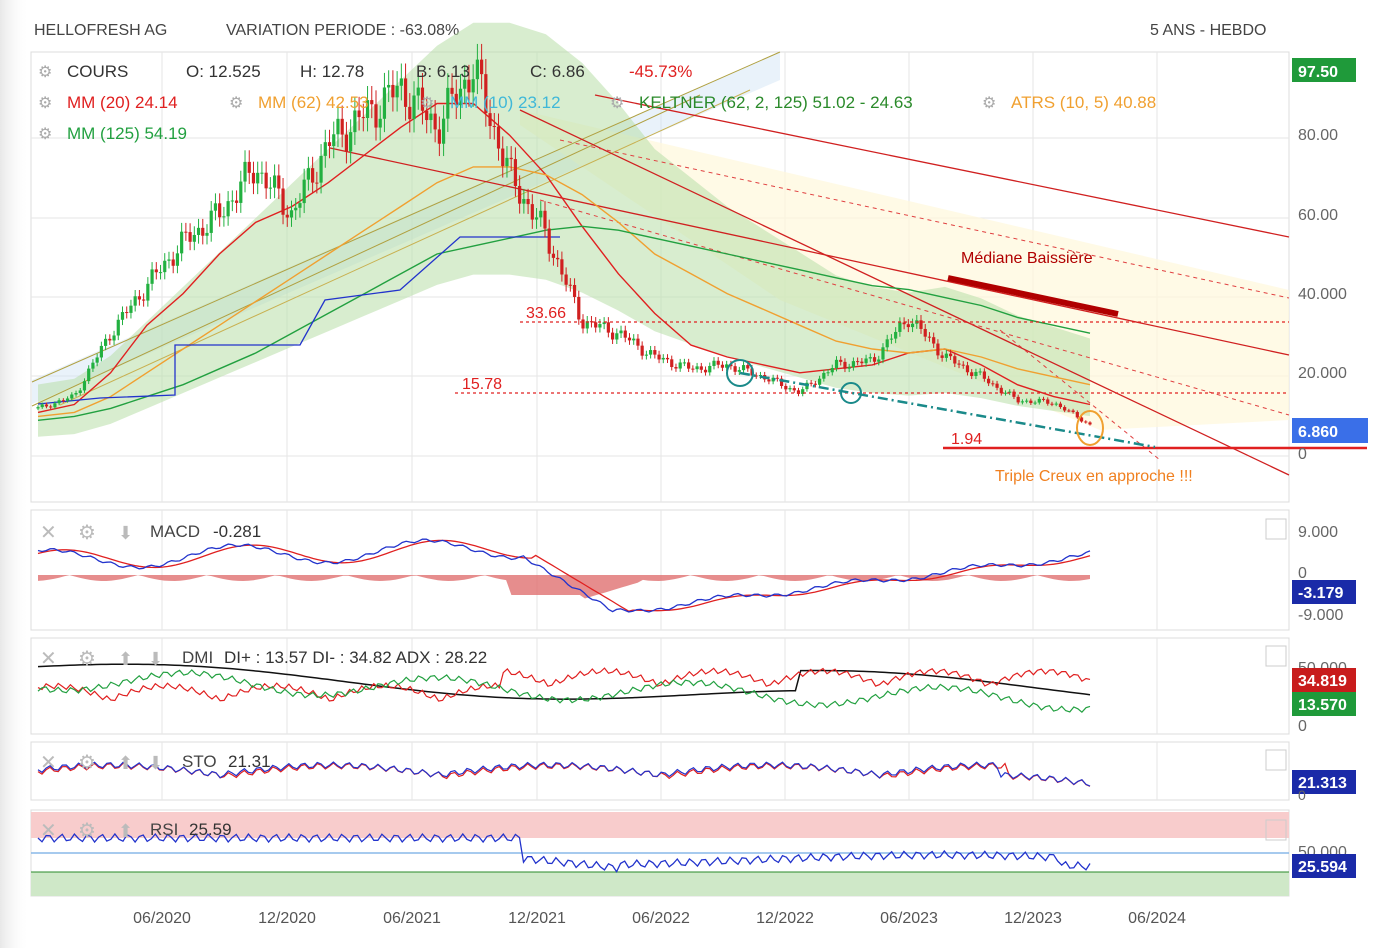 The width and height of the screenshot is (1386, 948). I want to click on sto-tick-0: 0, so click(1302, 795).